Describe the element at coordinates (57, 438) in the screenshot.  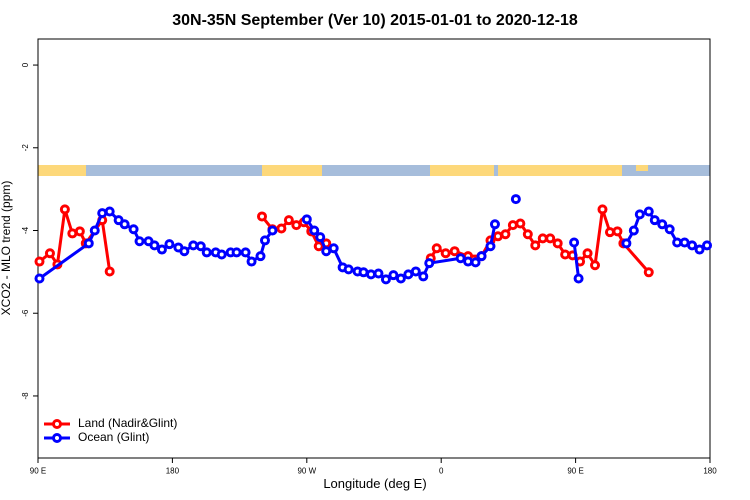
I see `legend-swatch-point` at that location.